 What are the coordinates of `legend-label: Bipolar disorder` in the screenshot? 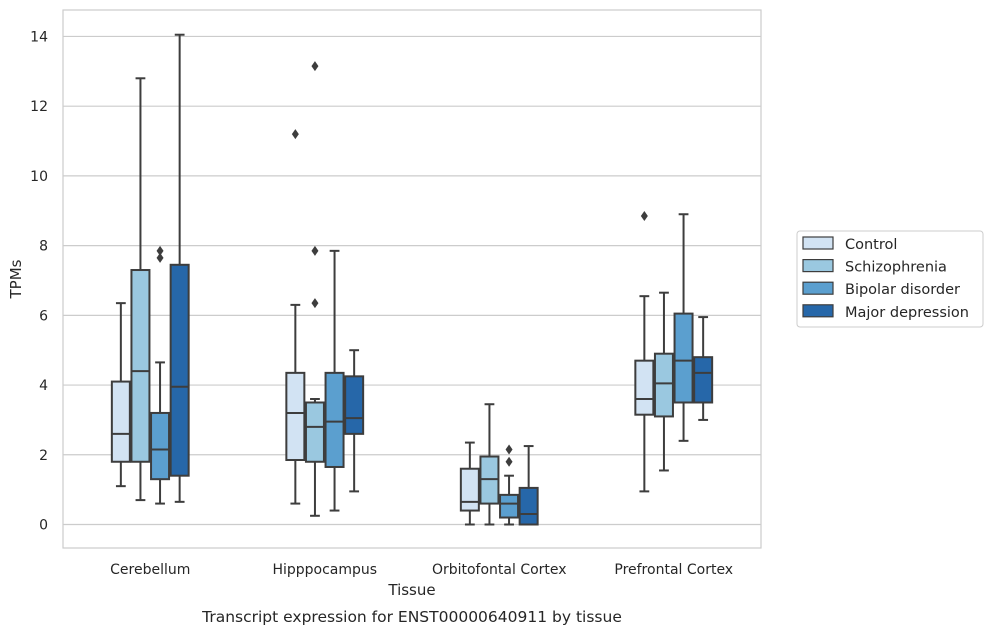 It's located at (902, 290).